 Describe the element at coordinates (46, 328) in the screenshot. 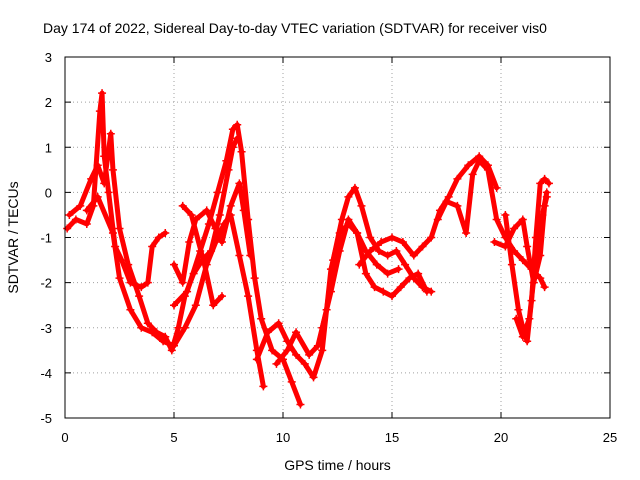

I see `y-tick-label: -3` at that location.